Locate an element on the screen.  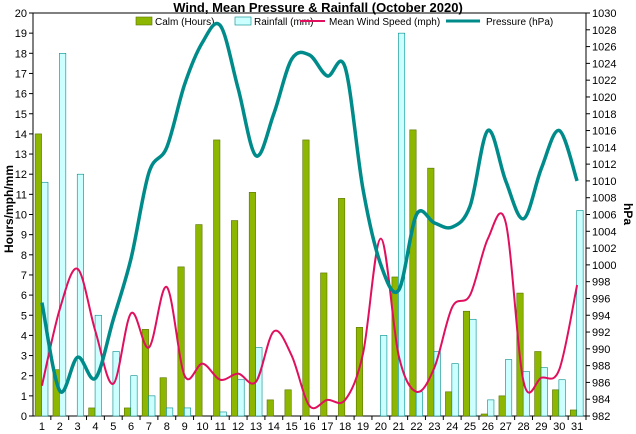
x-tick-label: 11 is located at coordinates (220, 427).